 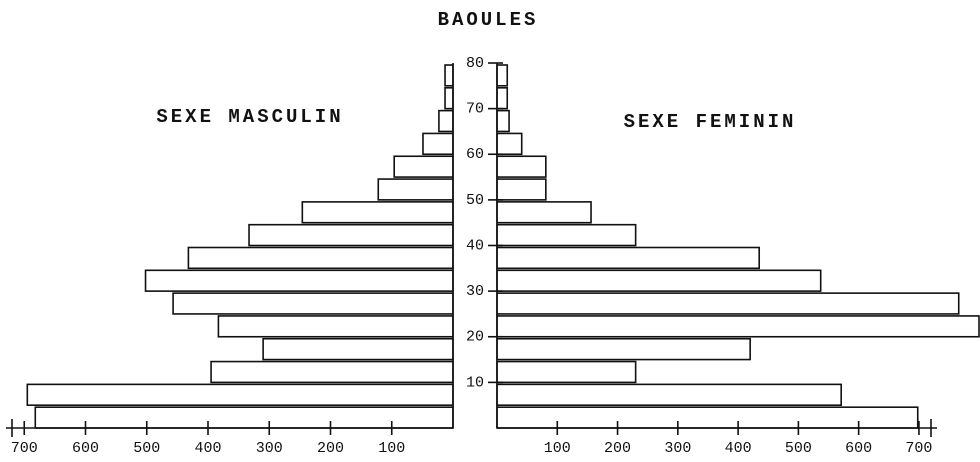 What do you see at coordinates (710, 122) in the screenshot?
I see `right-label: SEXE FEMININ` at bounding box center [710, 122].